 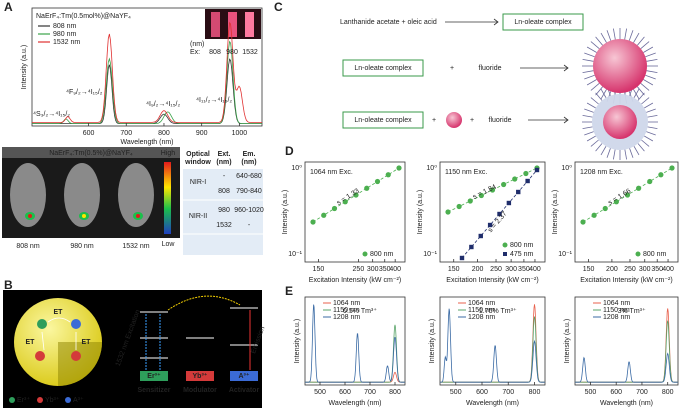 What do you see at coordinates (383, 68) in the screenshot?
I see `box-label: Ln-oleate complex` at bounding box center [383, 68].